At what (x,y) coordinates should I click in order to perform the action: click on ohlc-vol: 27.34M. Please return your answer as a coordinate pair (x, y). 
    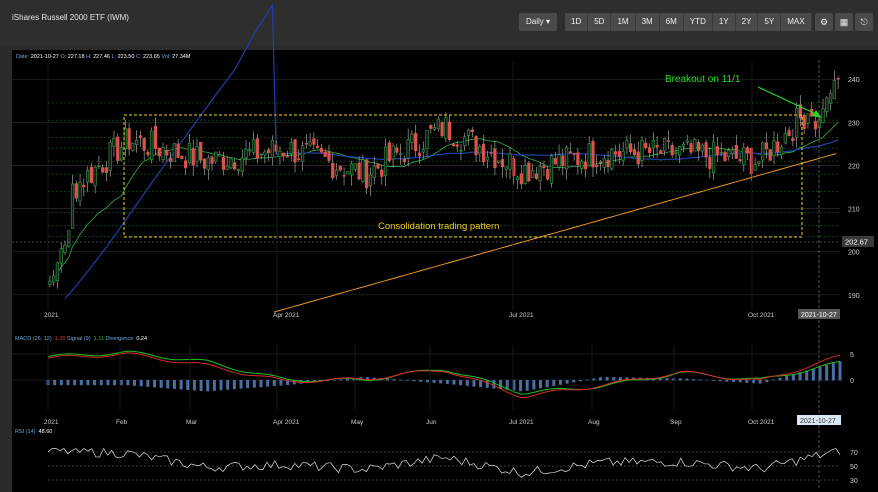
    Looking at the image, I should click on (181, 57).